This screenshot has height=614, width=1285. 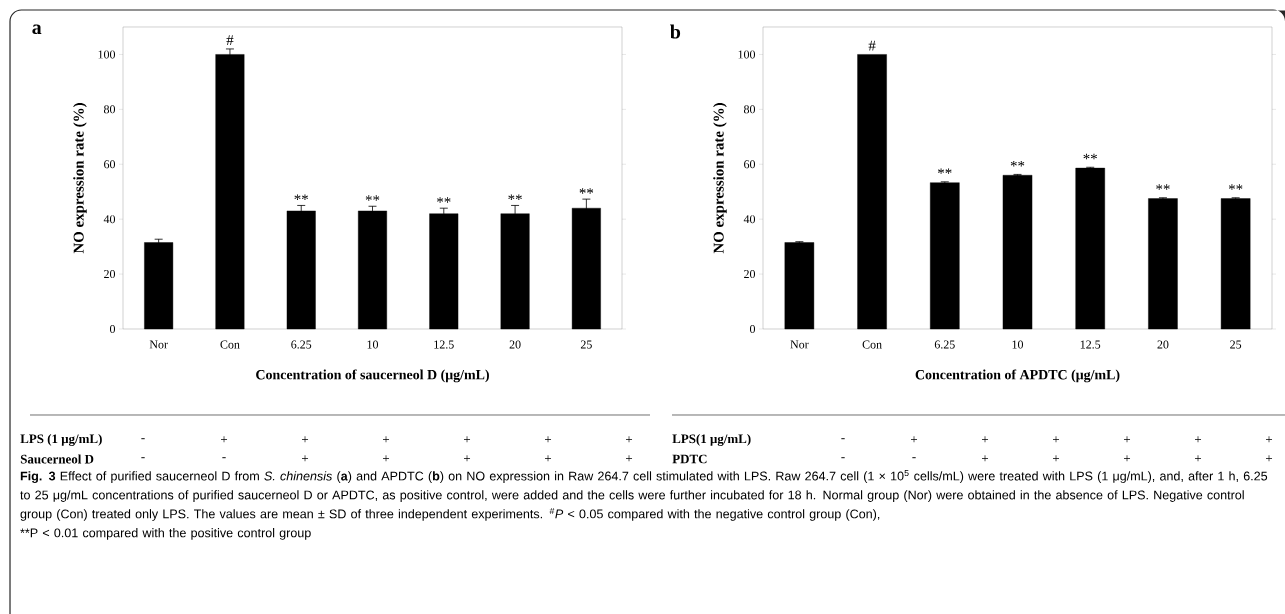 What do you see at coordinates (711, 440) in the screenshot?
I see `text: LPS(1 μg/mL)` at bounding box center [711, 440].